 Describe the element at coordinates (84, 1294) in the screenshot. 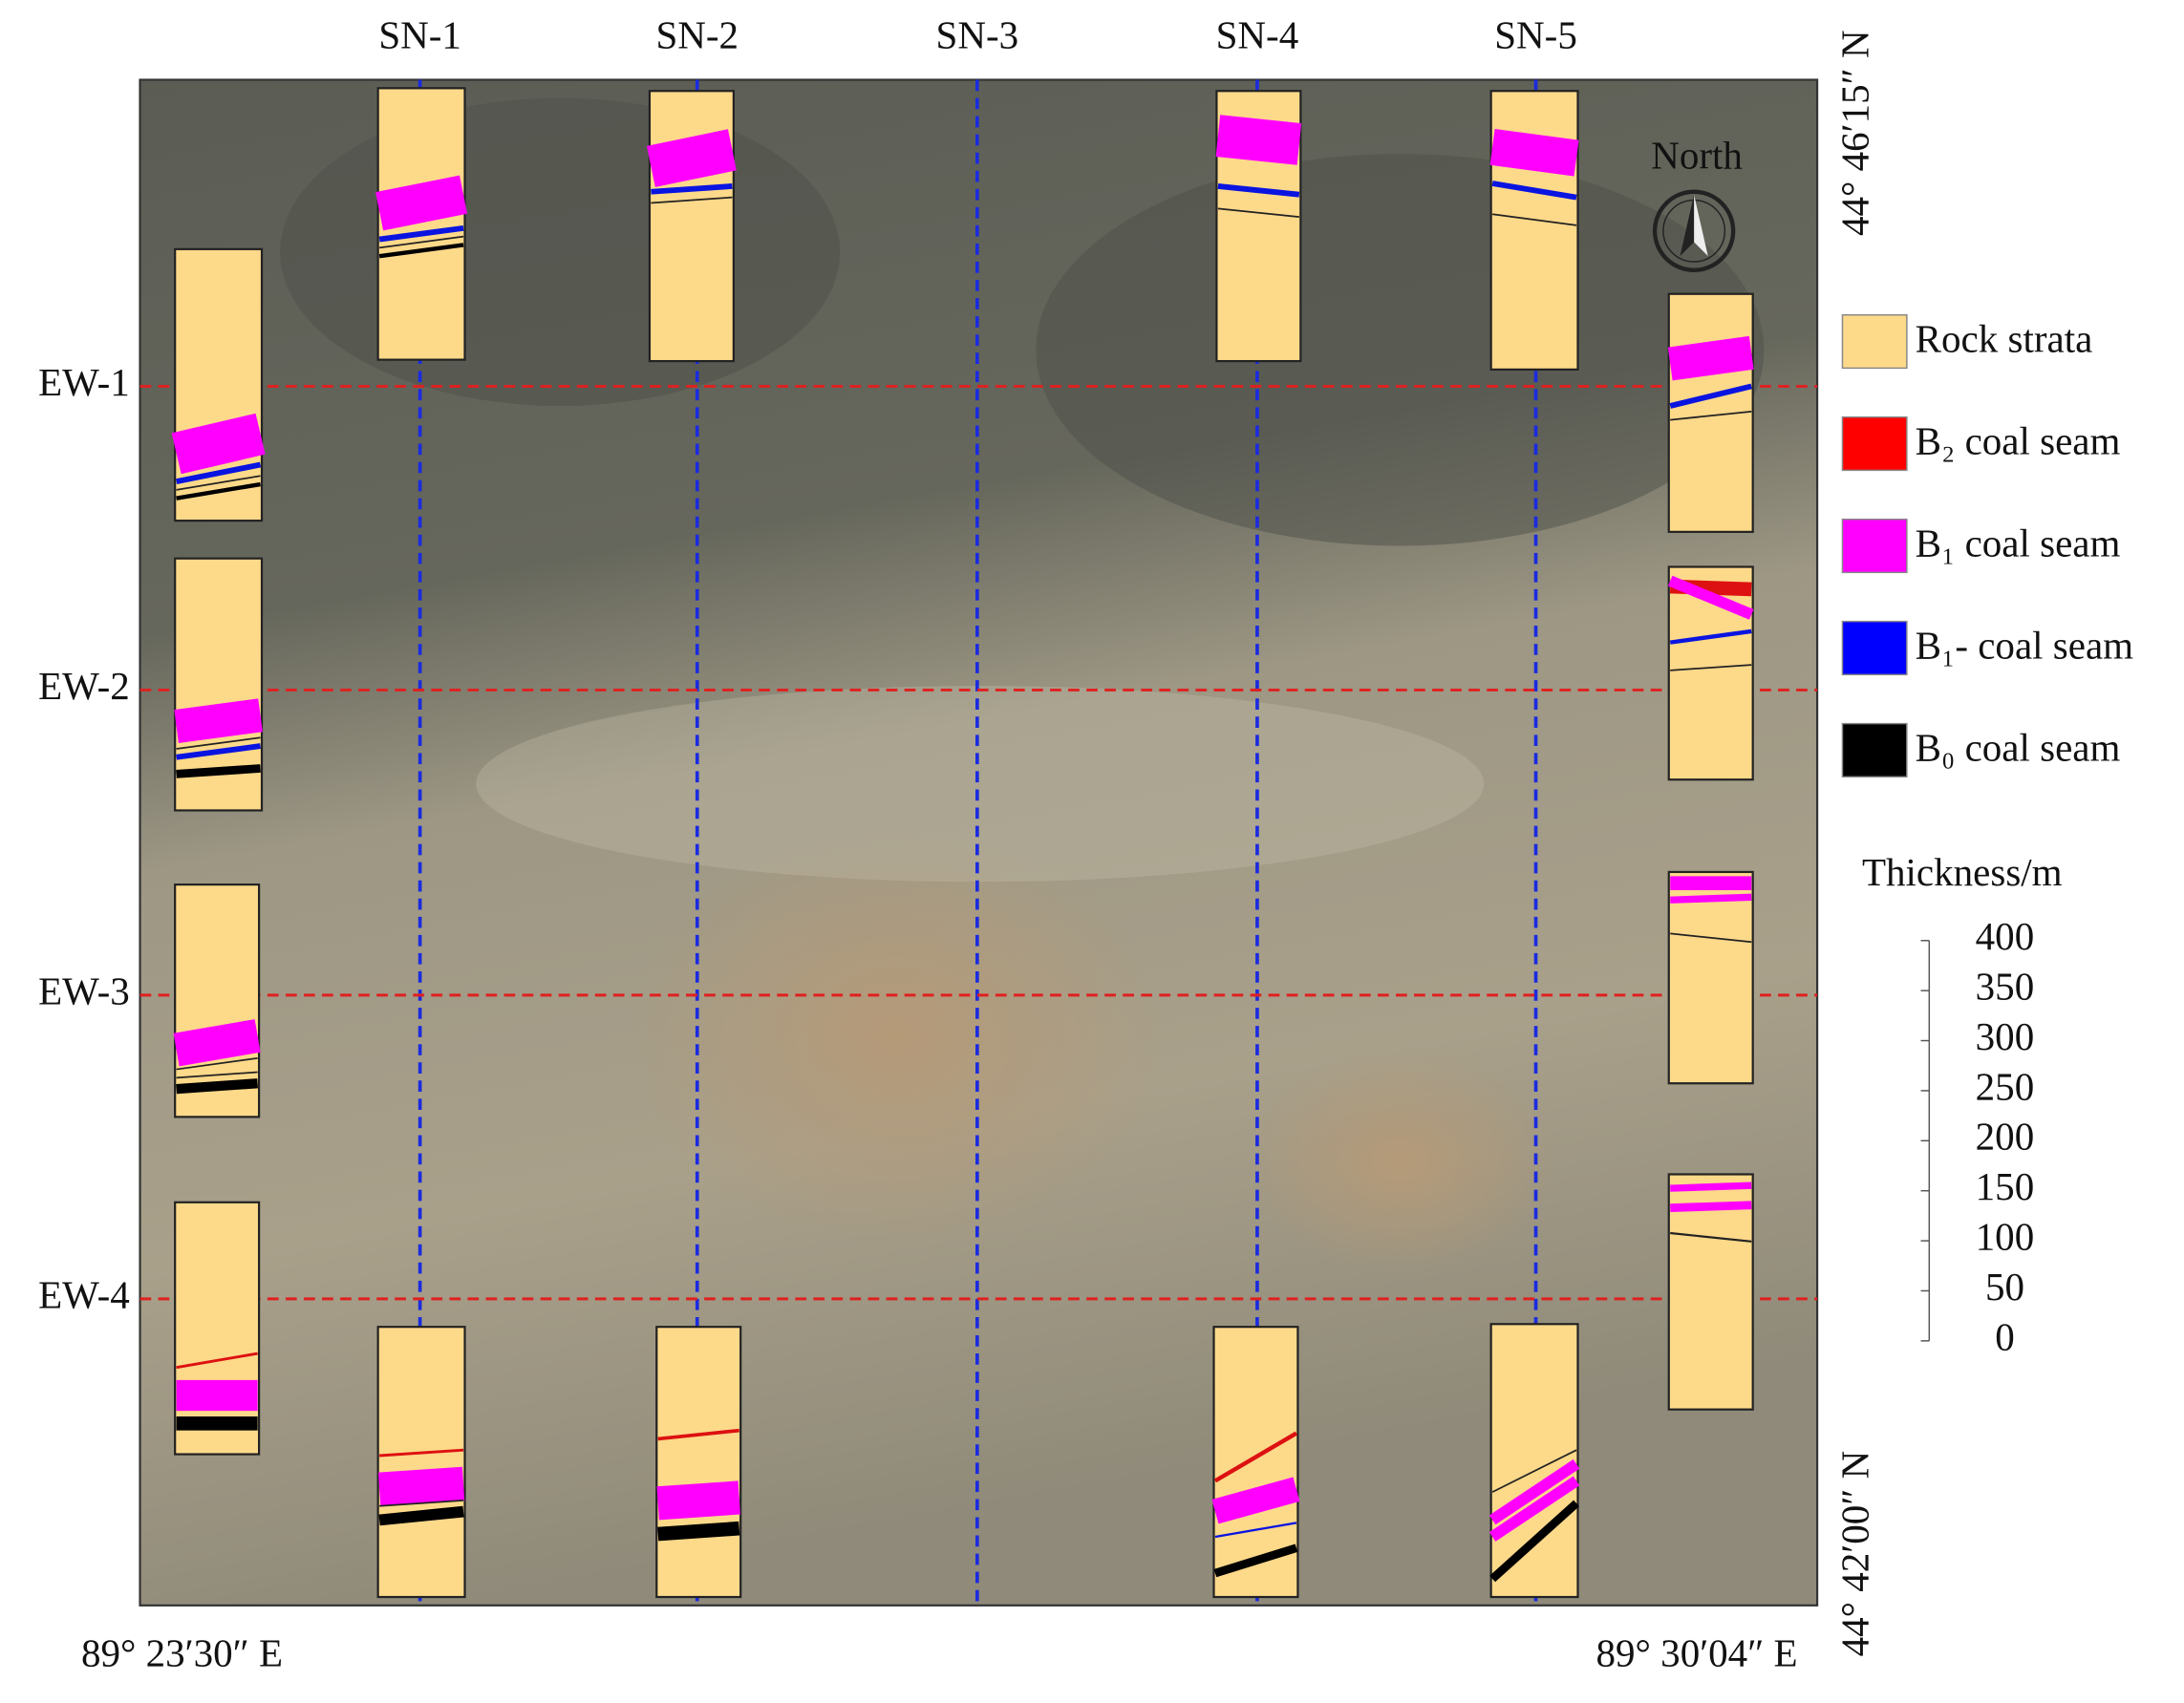

I see `ew-label: EW-4` at that location.